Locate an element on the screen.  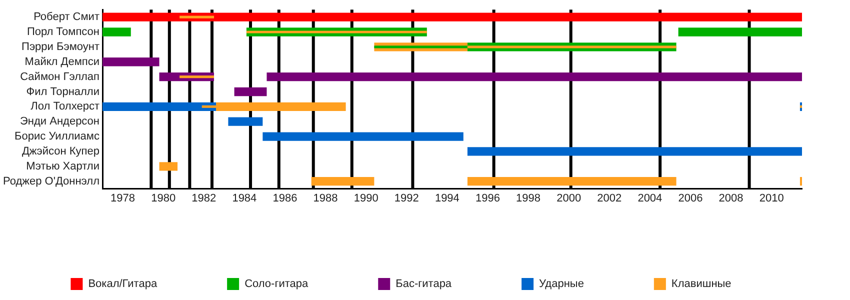
x-tick-label: 2000 is located at coordinates (569, 198).